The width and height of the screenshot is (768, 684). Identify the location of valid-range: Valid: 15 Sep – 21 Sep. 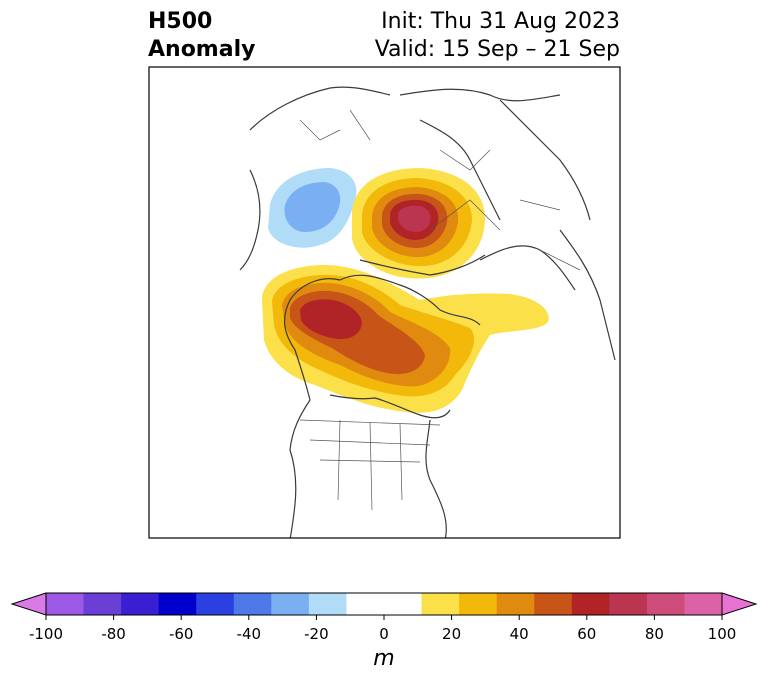
(497, 49).